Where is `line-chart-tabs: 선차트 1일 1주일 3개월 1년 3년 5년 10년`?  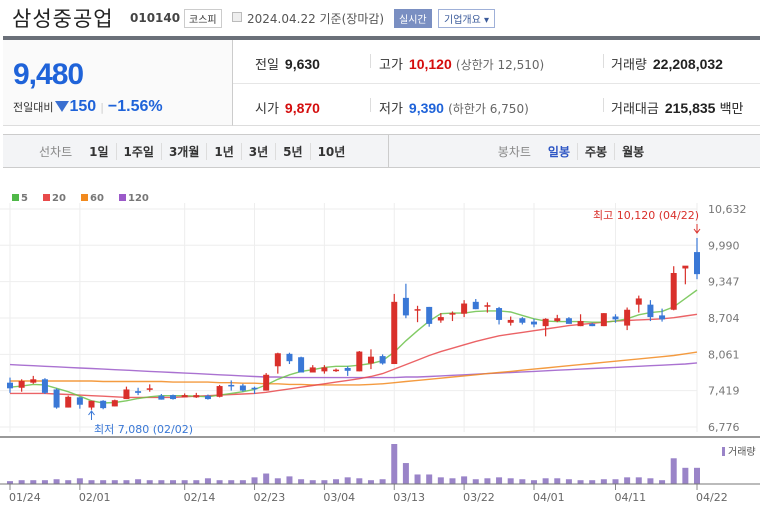 line-chart-tabs: 선차트 1일 1주일 3개월 1년 3년 5년 10년 is located at coordinates (196, 151).